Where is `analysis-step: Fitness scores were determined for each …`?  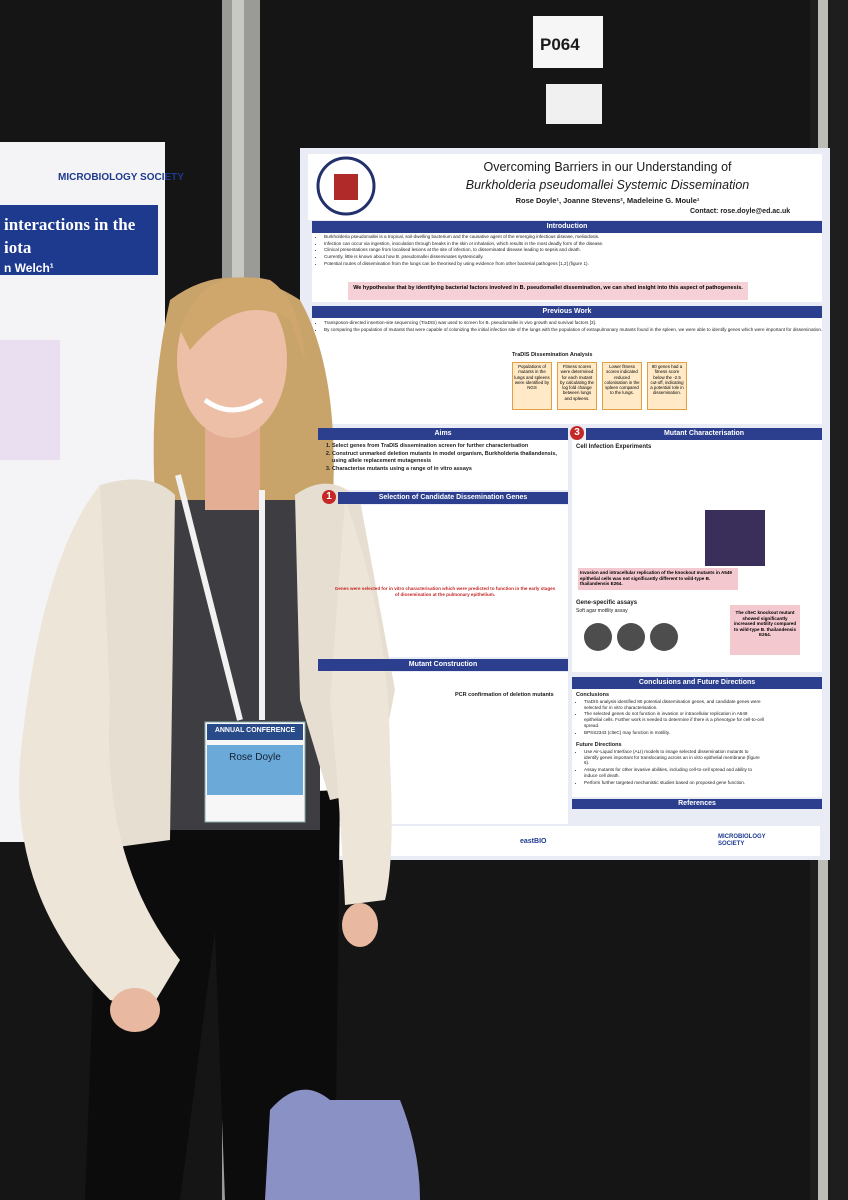
analysis-step: Fitness scores were determined for each … is located at coordinates (577, 386).